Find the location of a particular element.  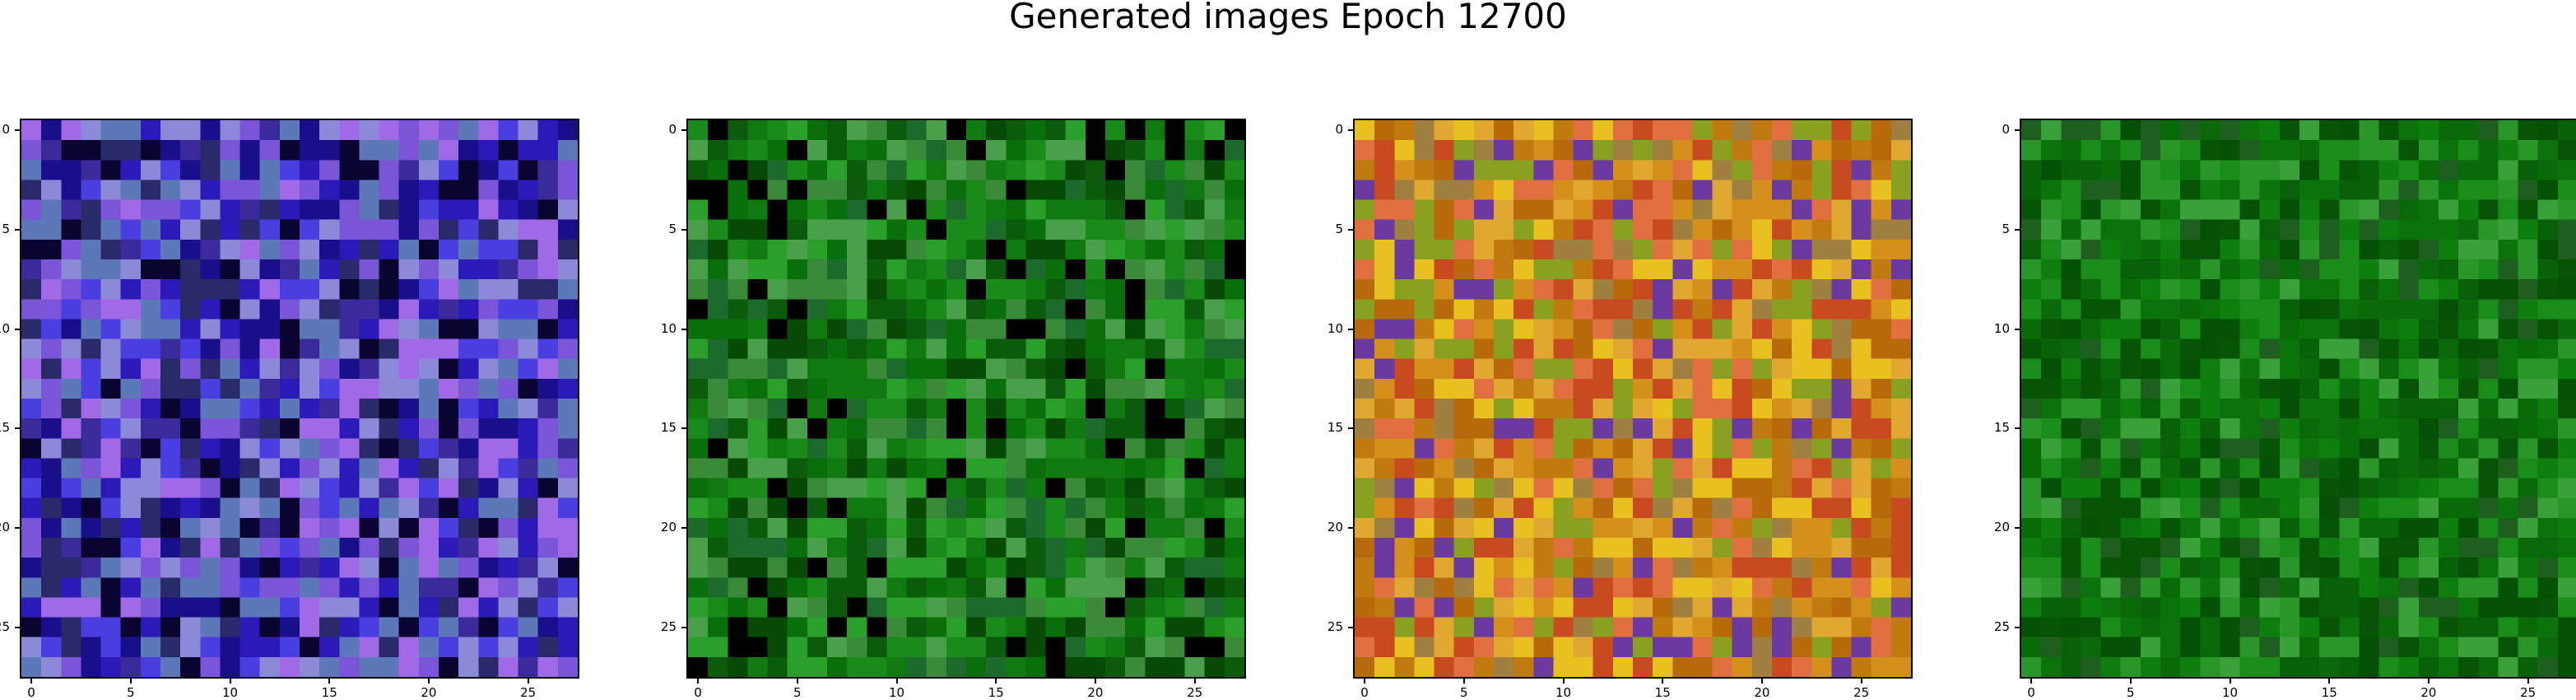

figure-title: Generated images Epoch 12700 is located at coordinates (1288, 18).